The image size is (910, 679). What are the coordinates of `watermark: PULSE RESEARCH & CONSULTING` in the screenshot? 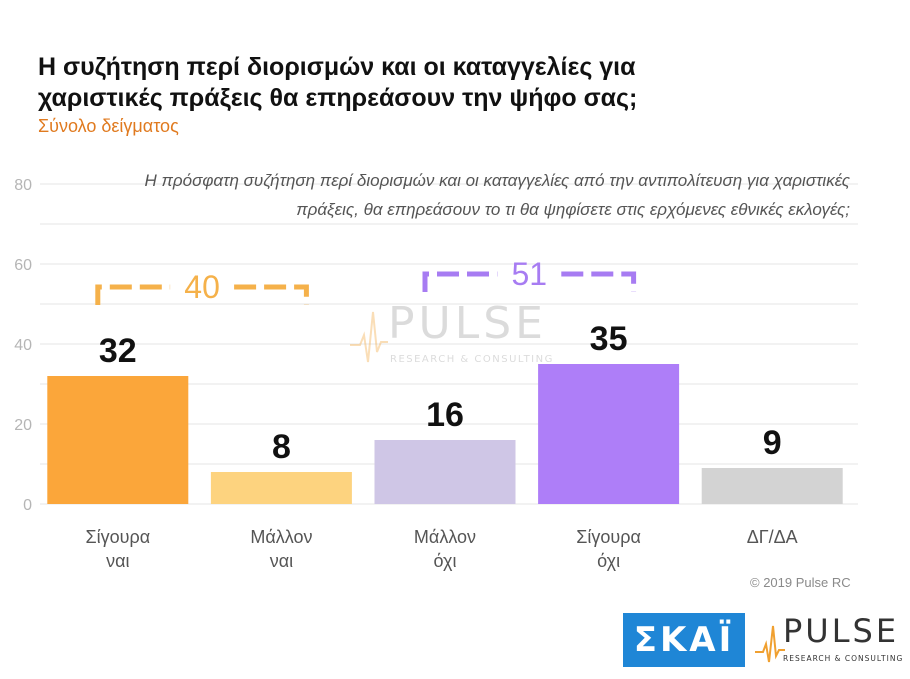 It's located at (452, 331).